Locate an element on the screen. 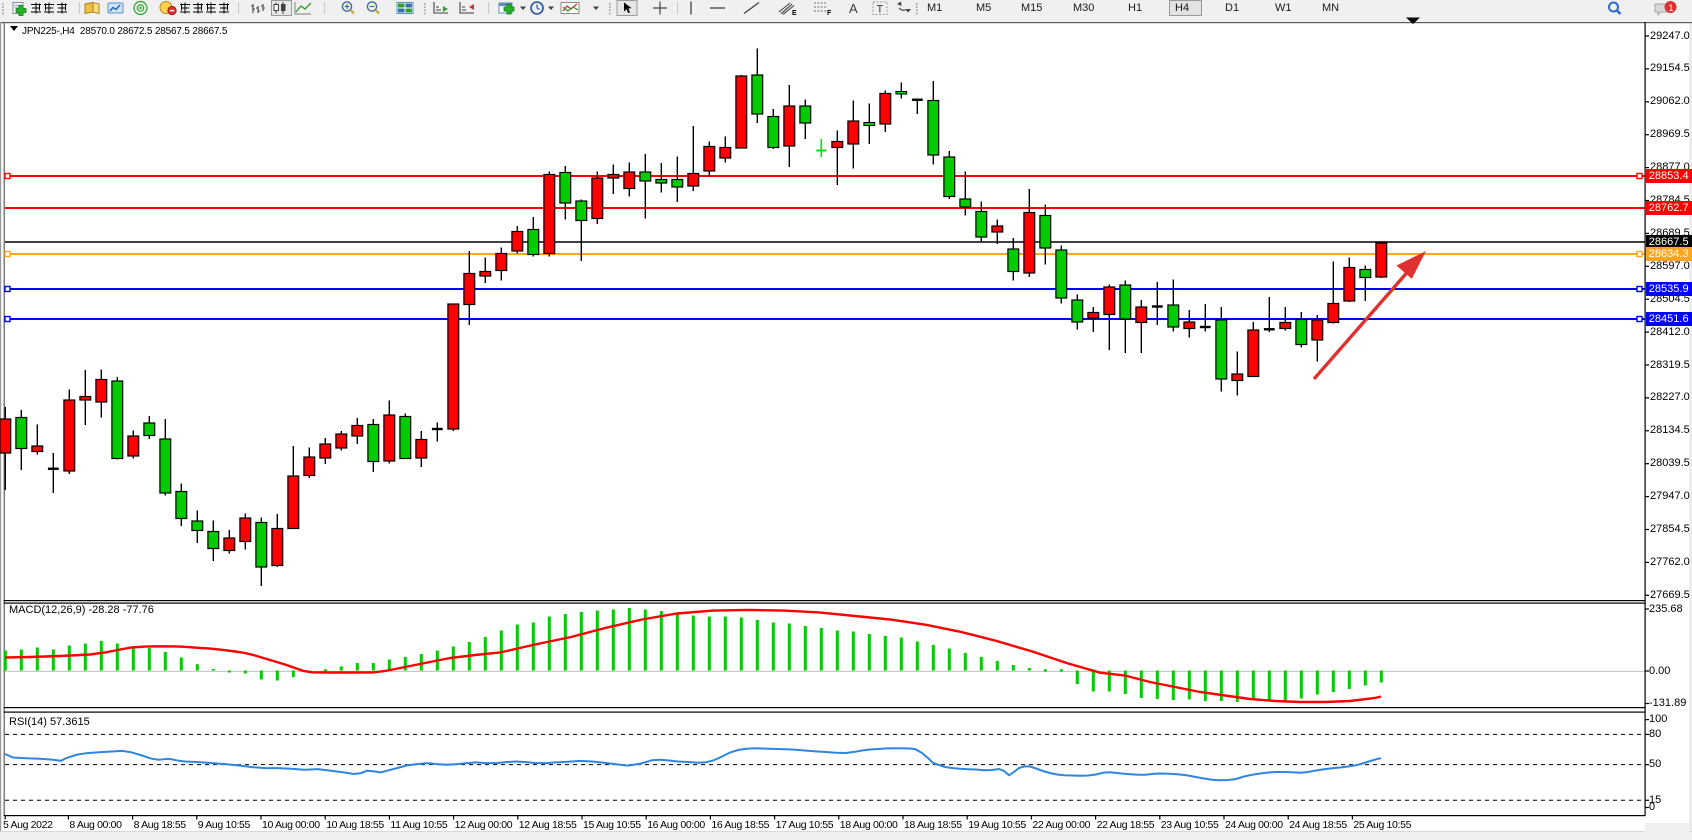 Image resolution: width=1692 pixels, height=840 pixels. svg-text: F is located at coordinates (829, 13).